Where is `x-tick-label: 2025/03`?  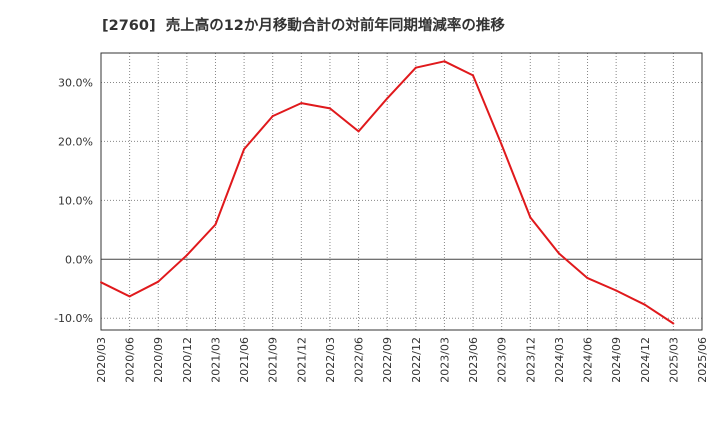
x-tick-label: 2025/03 is located at coordinates (673, 360).